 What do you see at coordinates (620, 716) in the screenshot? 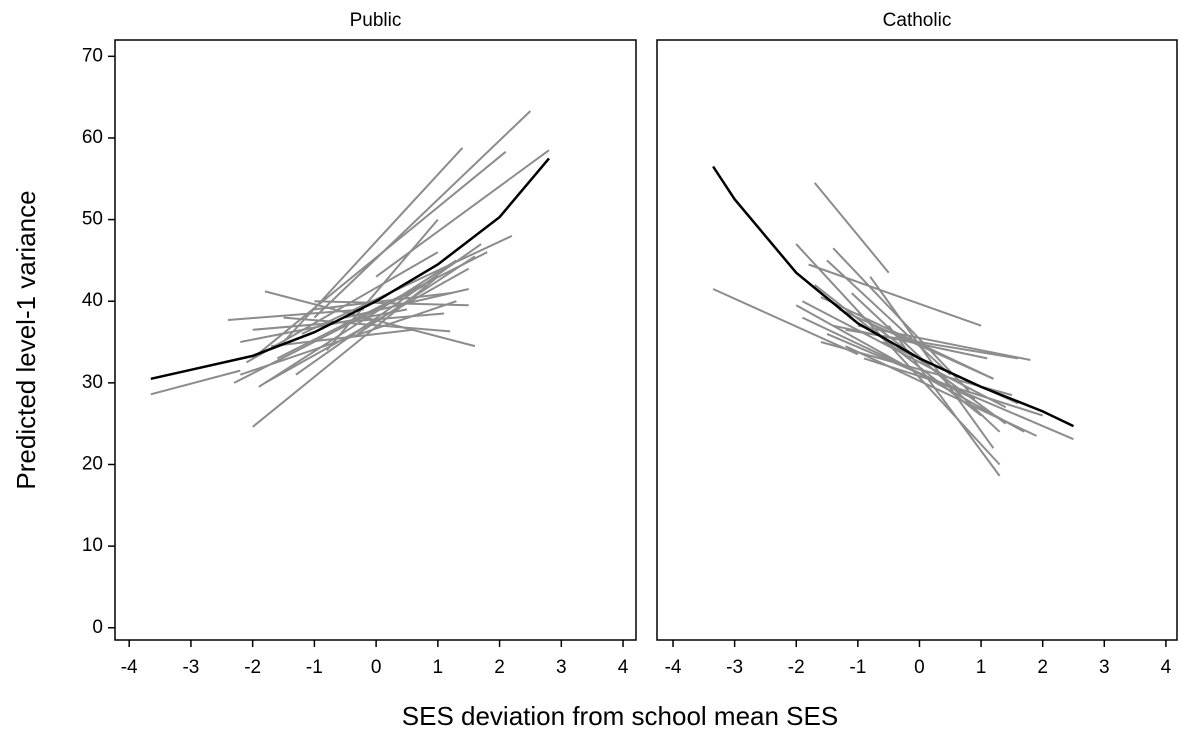
I see `x-axis-label: SES deviation from school mean SES` at bounding box center [620, 716].